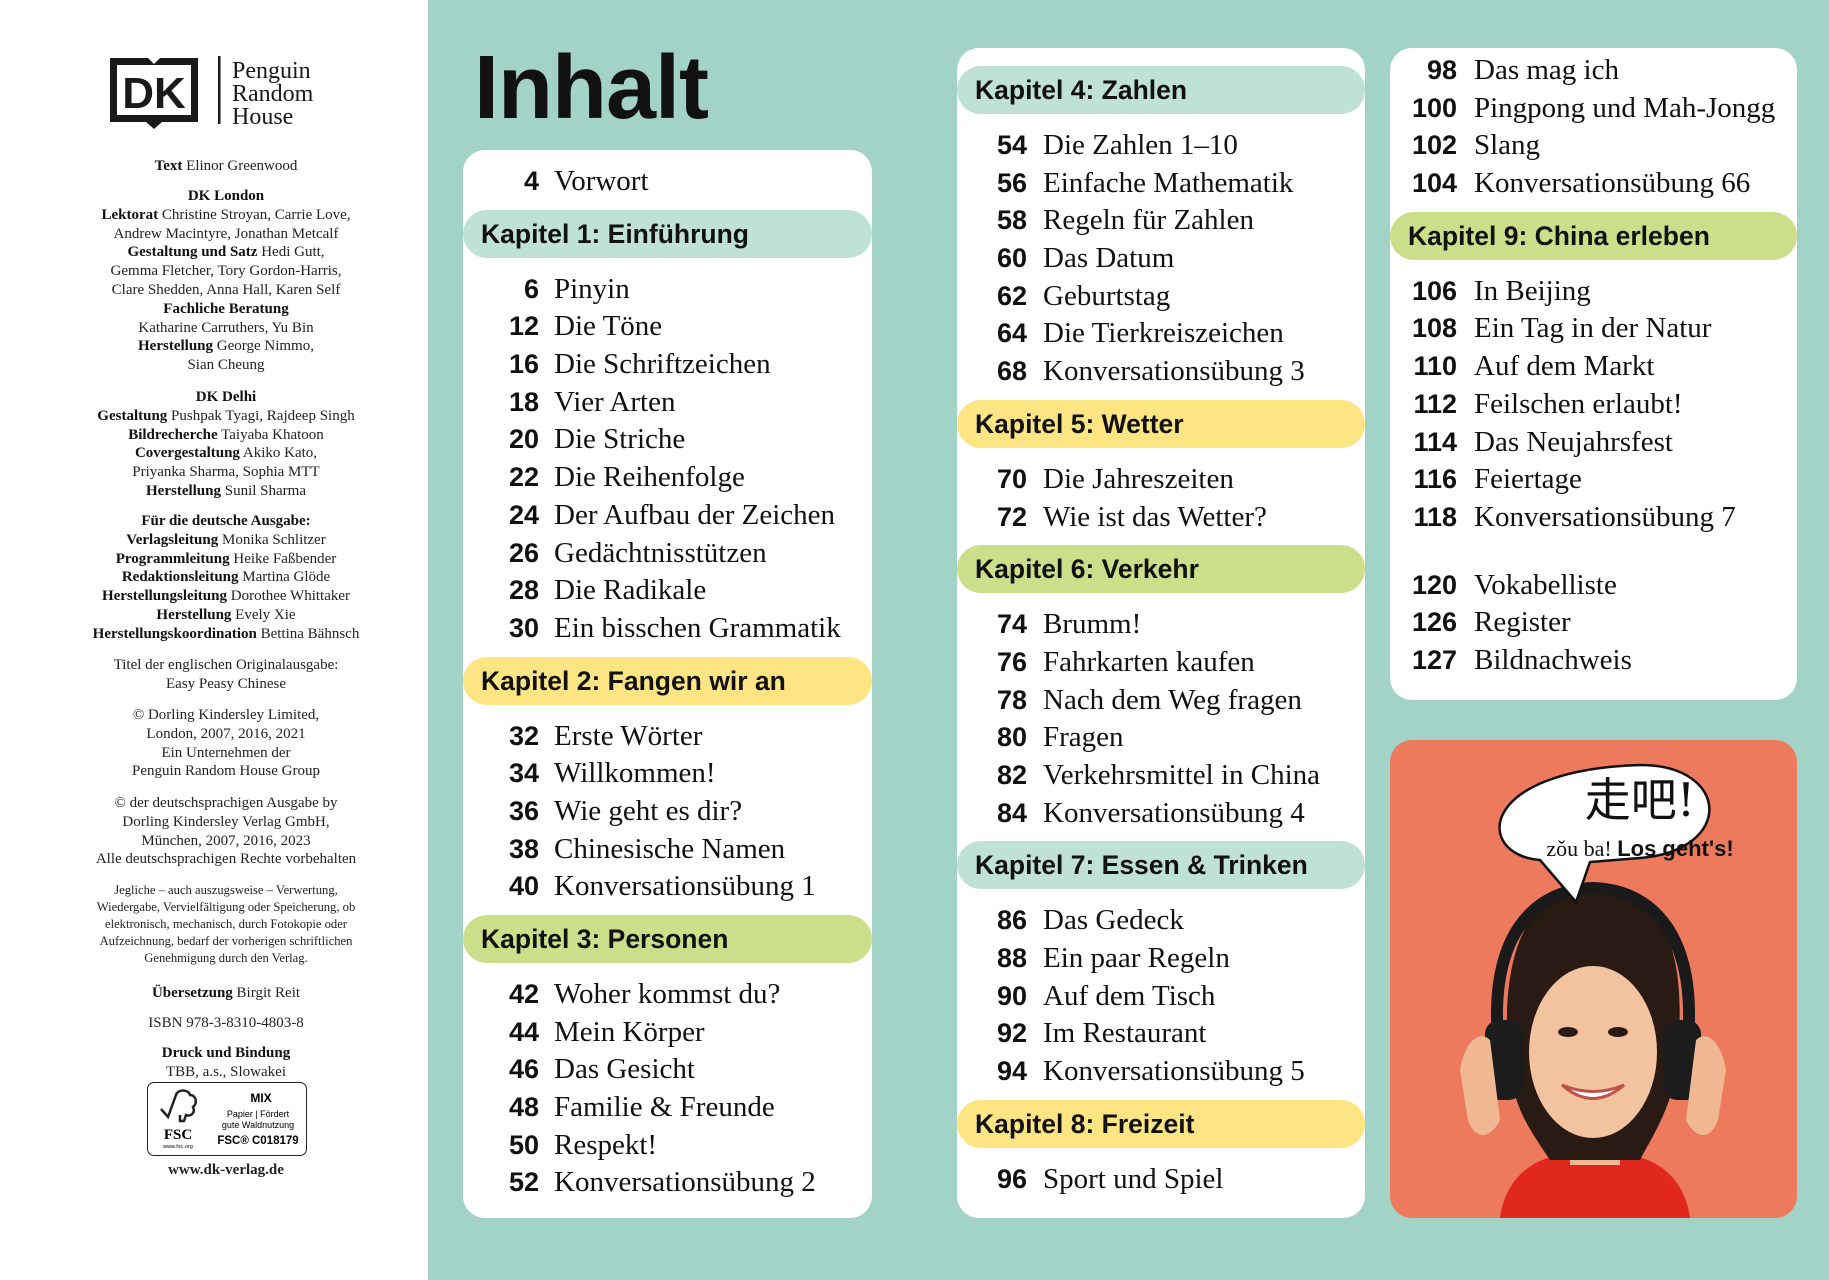 The height and width of the screenshot is (1280, 1829). Describe the element at coordinates (667, 995) in the screenshot. I see `toc-entry: 42 Woher kommst du?` at that location.